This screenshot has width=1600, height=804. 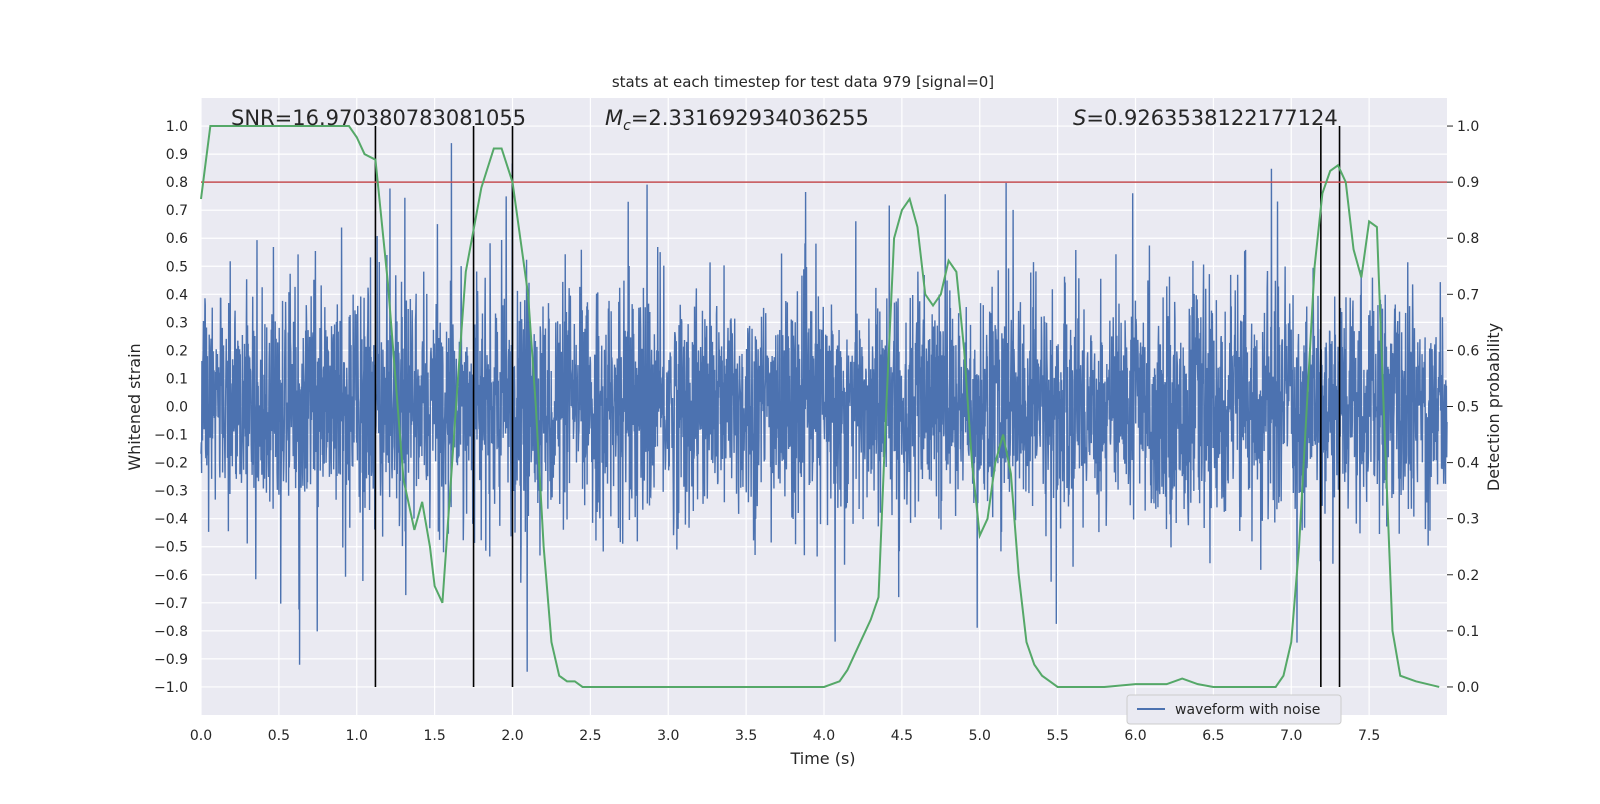 What do you see at coordinates (1468, 183) in the screenshot?
I see `y2-tick-label: 0.9` at bounding box center [1468, 183].